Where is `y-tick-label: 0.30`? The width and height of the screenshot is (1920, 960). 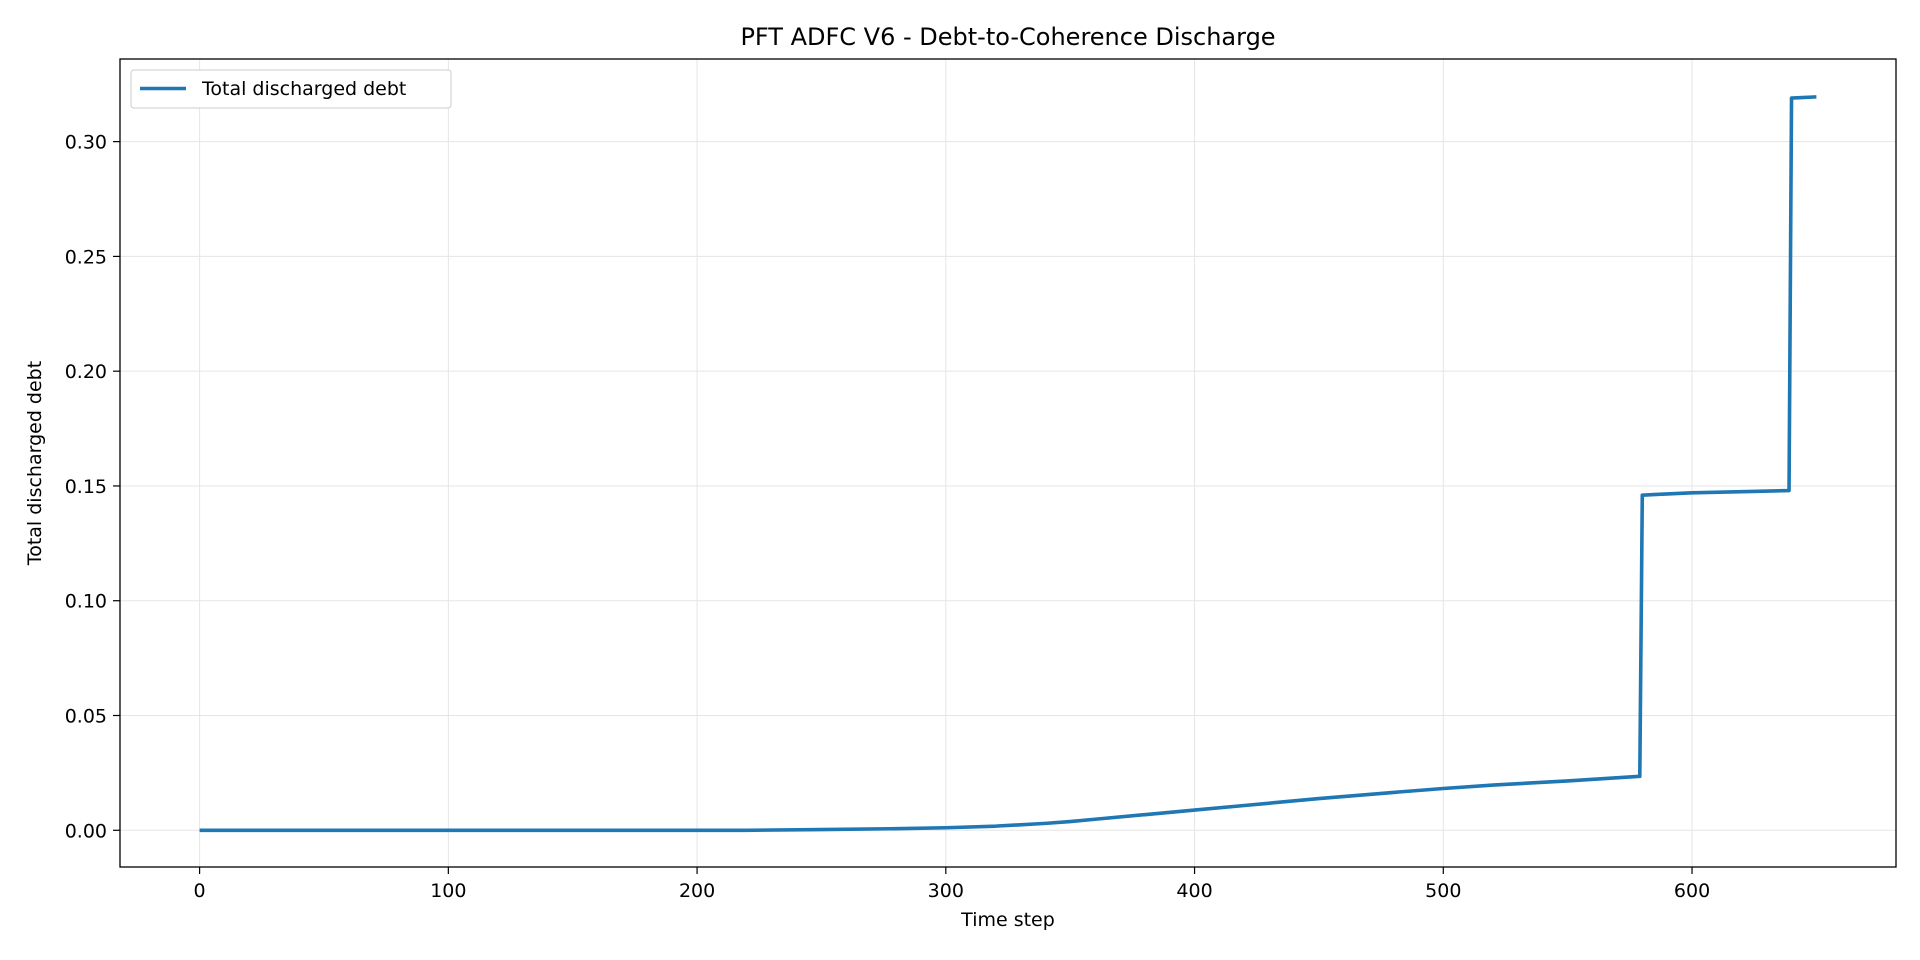 y-tick-label: 0.30 is located at coordinates (86, 143).